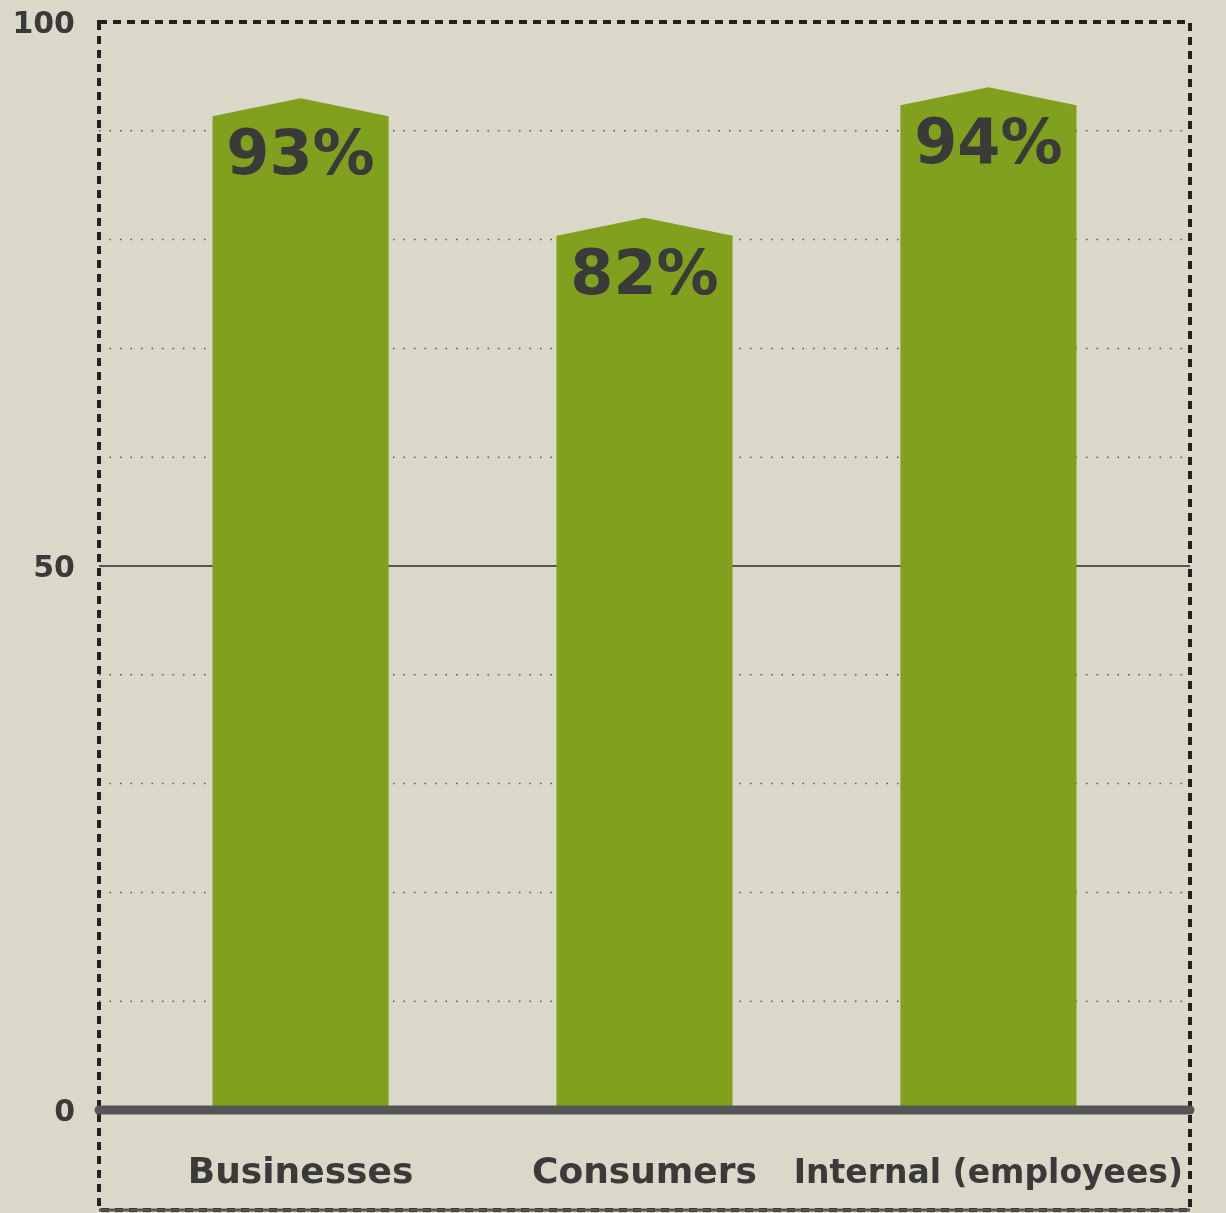  I want to click on x-tick-label: Consumers, so click(644, 1170).